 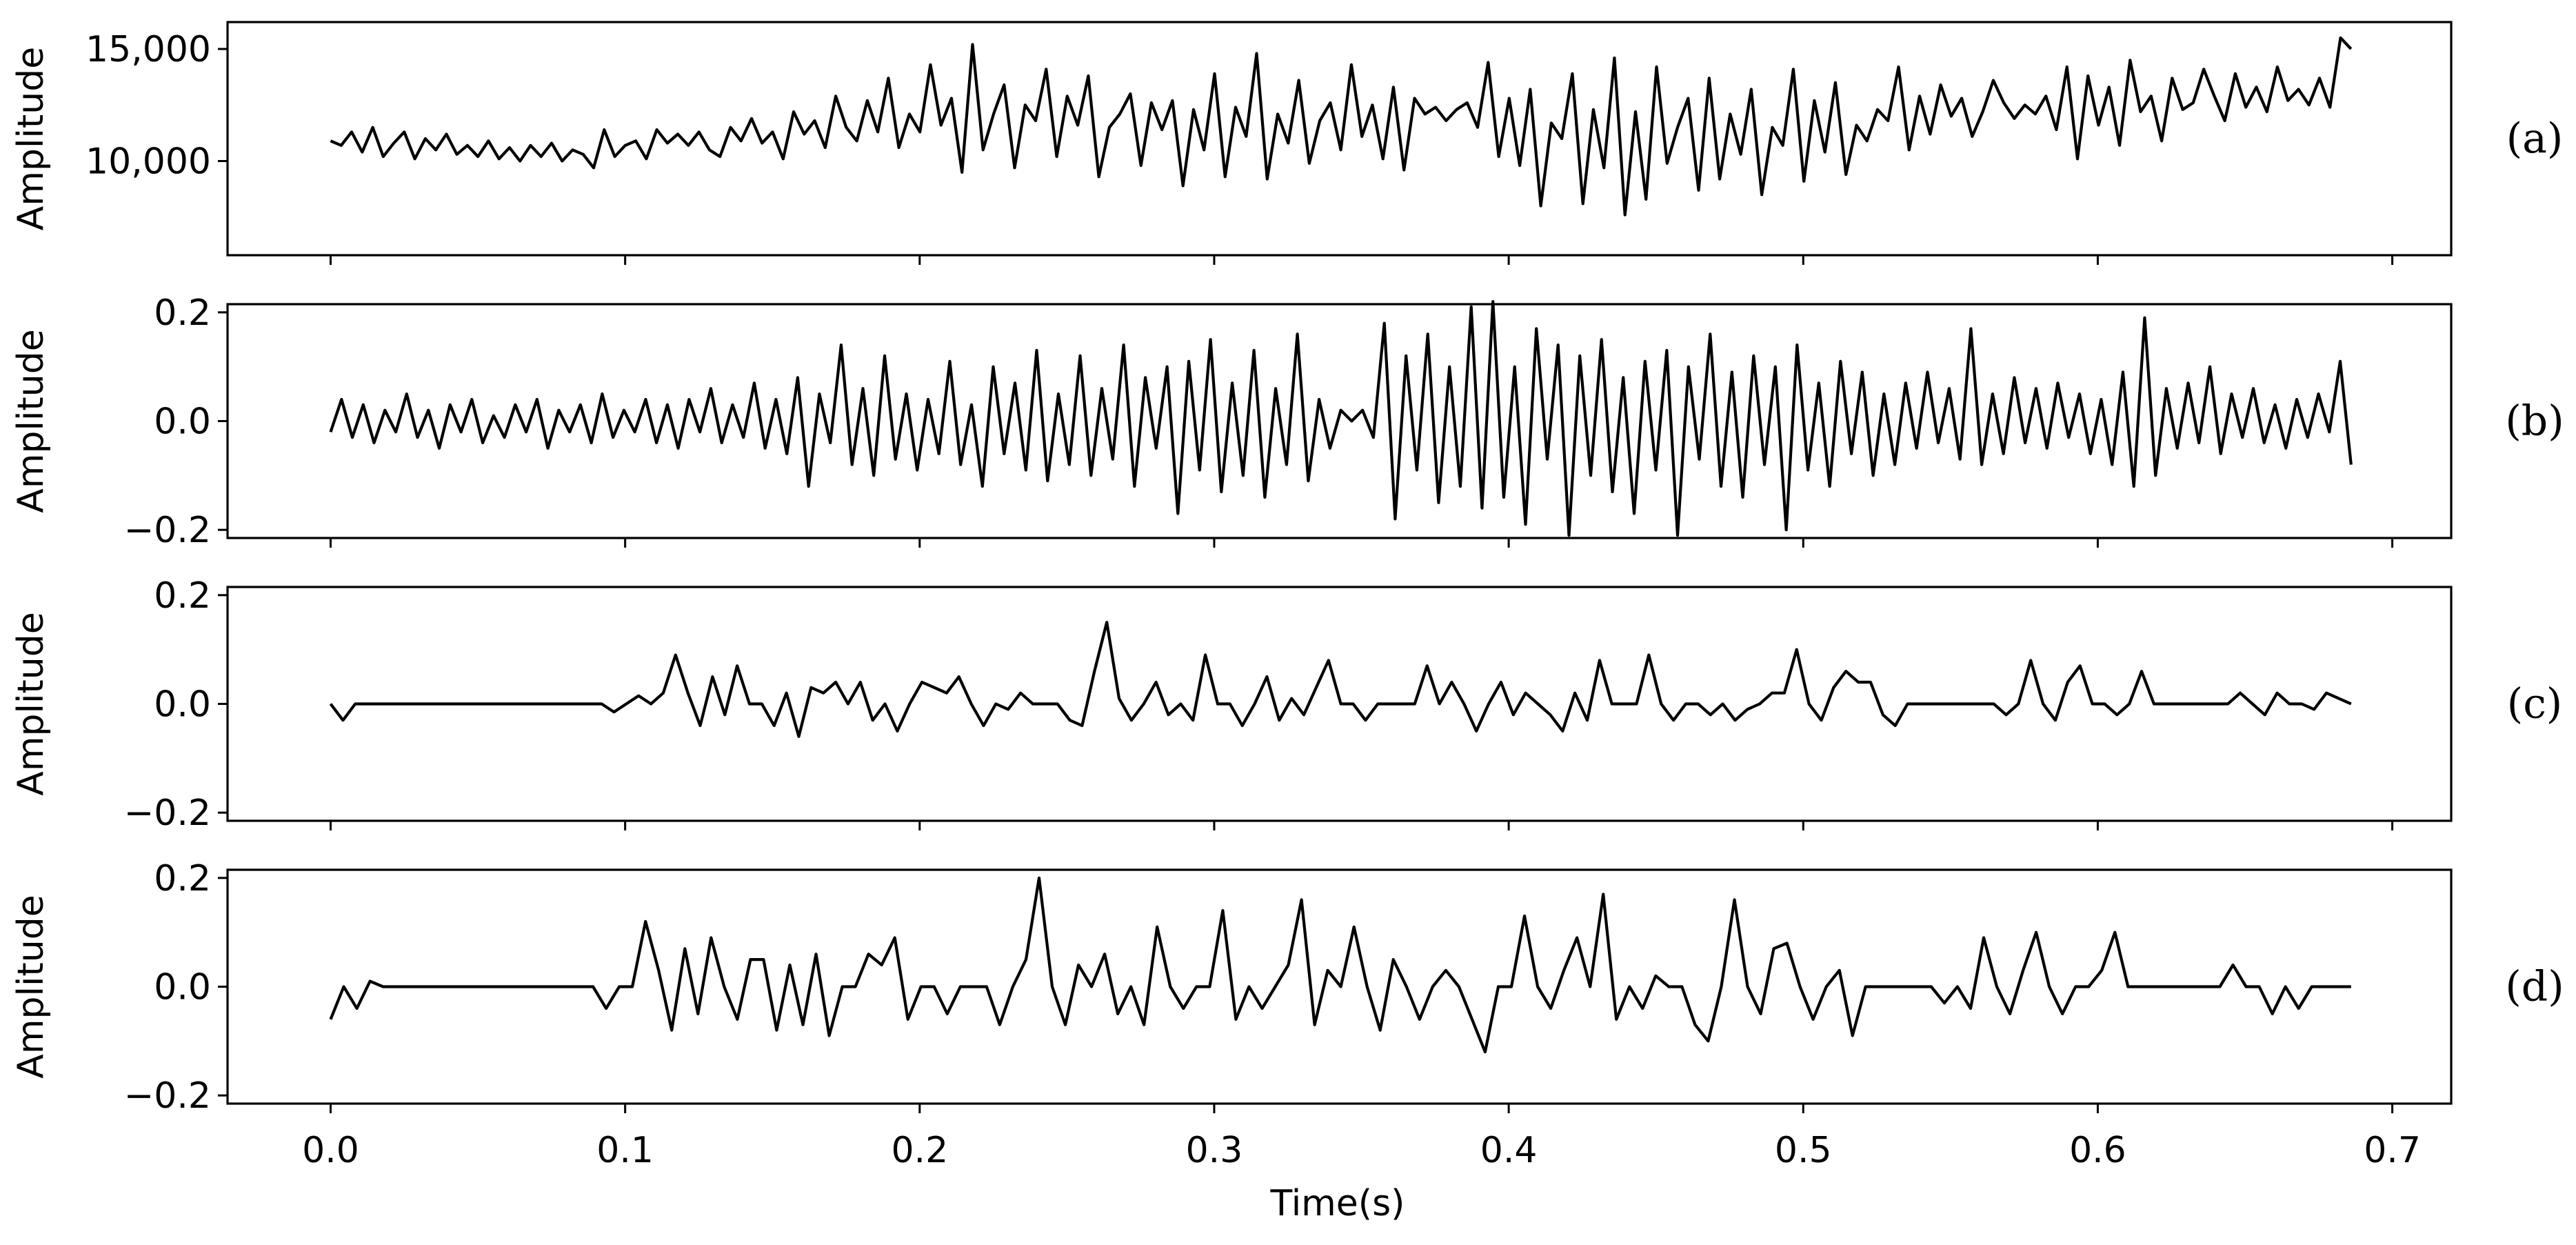 What do you see at coordinates (2534, 421) in the screenshot?
I see `panel-label: (b)` at bounding box center [2534, 421].